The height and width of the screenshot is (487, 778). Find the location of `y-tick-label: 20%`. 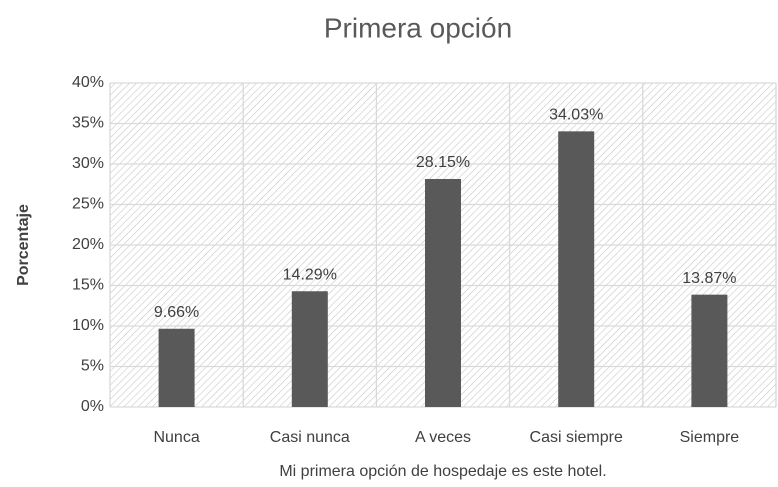

y-tick-label: 20% is located at coordinates (88, 244).